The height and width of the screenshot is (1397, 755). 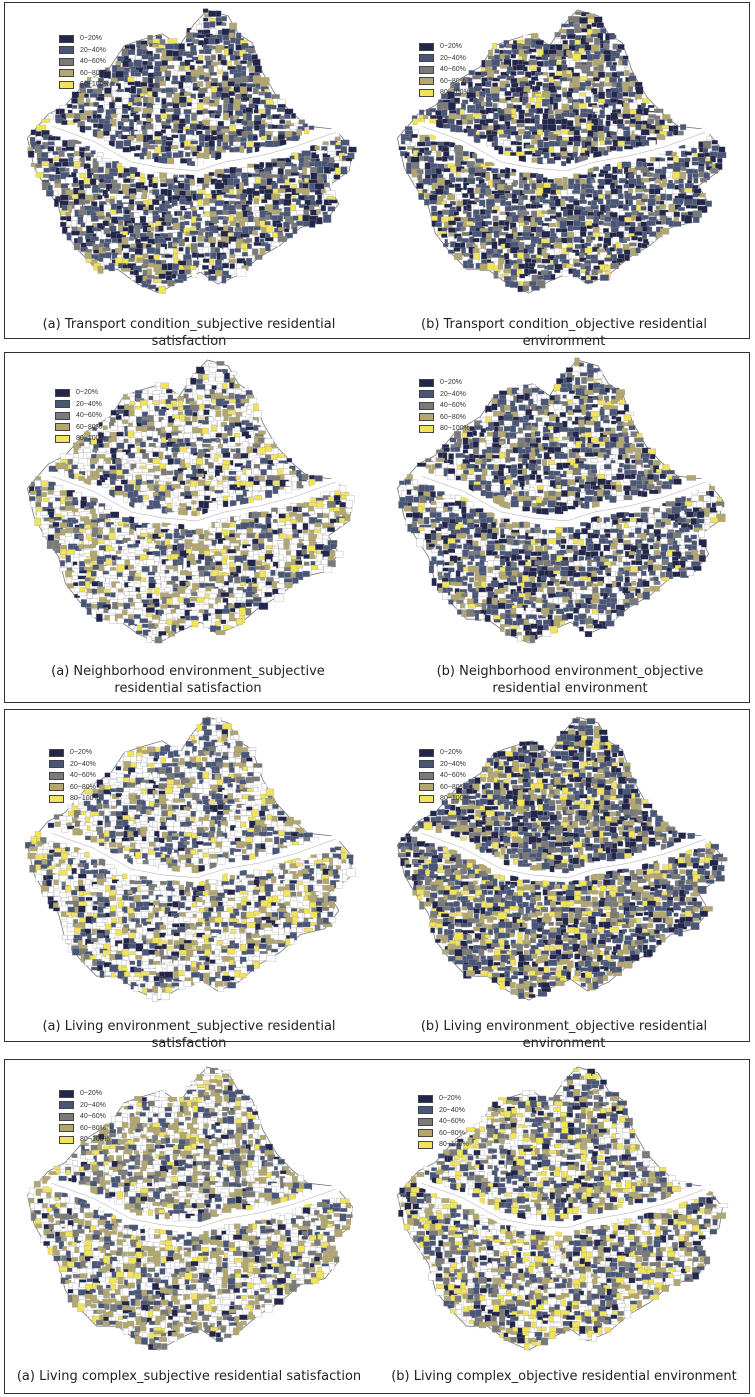 What do you see at coordinates (95, 85) in the screenshot?
I see `legend-label: 80~100%` at bounding box center [95, 85].